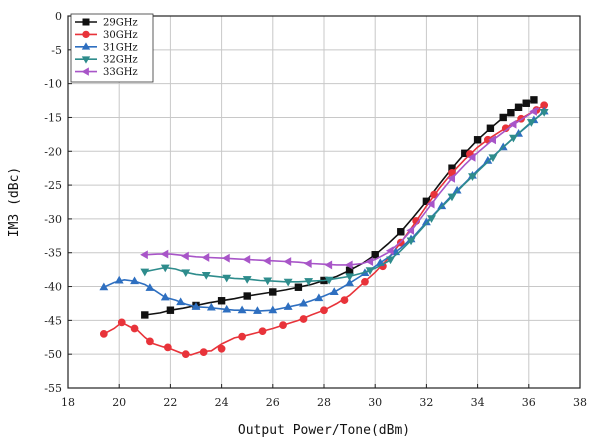 This screenshot has width=596, height=444. I want to click on y-tick-label: -5, so click(56, 50).